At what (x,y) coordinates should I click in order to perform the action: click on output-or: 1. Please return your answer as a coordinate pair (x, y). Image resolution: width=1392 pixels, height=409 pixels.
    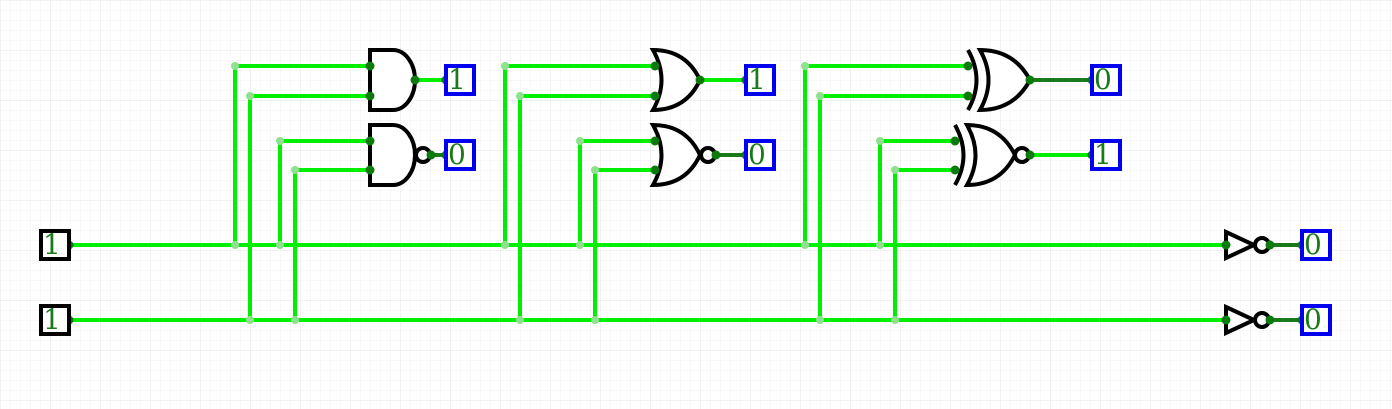
    Looking at the image, I should click on (760, 79).